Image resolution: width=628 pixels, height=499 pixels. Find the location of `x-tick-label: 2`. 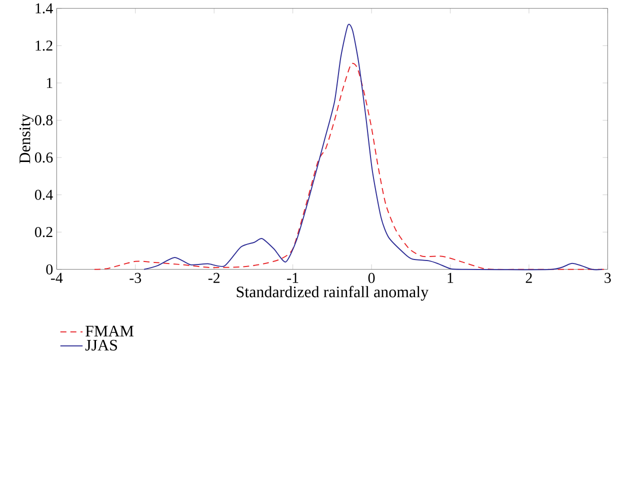

x-tick-label: 2 is located at coordinates (529, 278).